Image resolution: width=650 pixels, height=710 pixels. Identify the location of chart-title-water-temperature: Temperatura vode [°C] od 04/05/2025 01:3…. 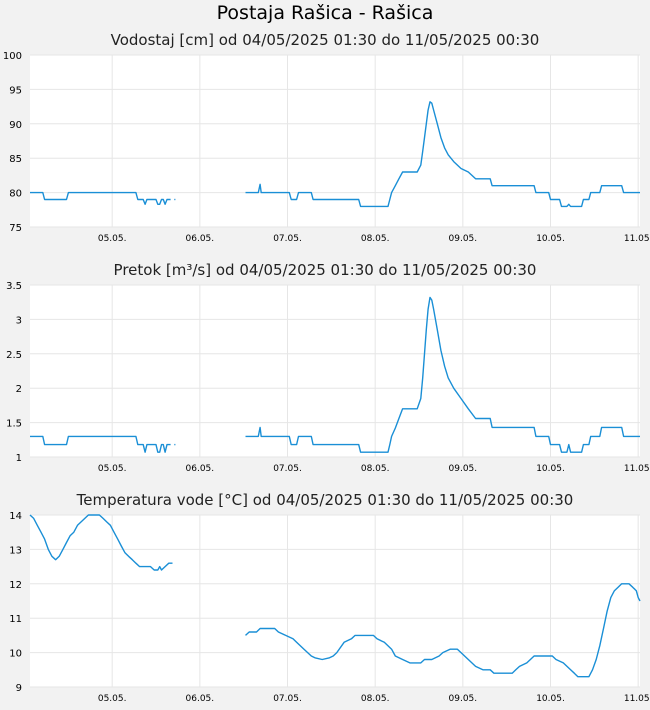
(325, 500).